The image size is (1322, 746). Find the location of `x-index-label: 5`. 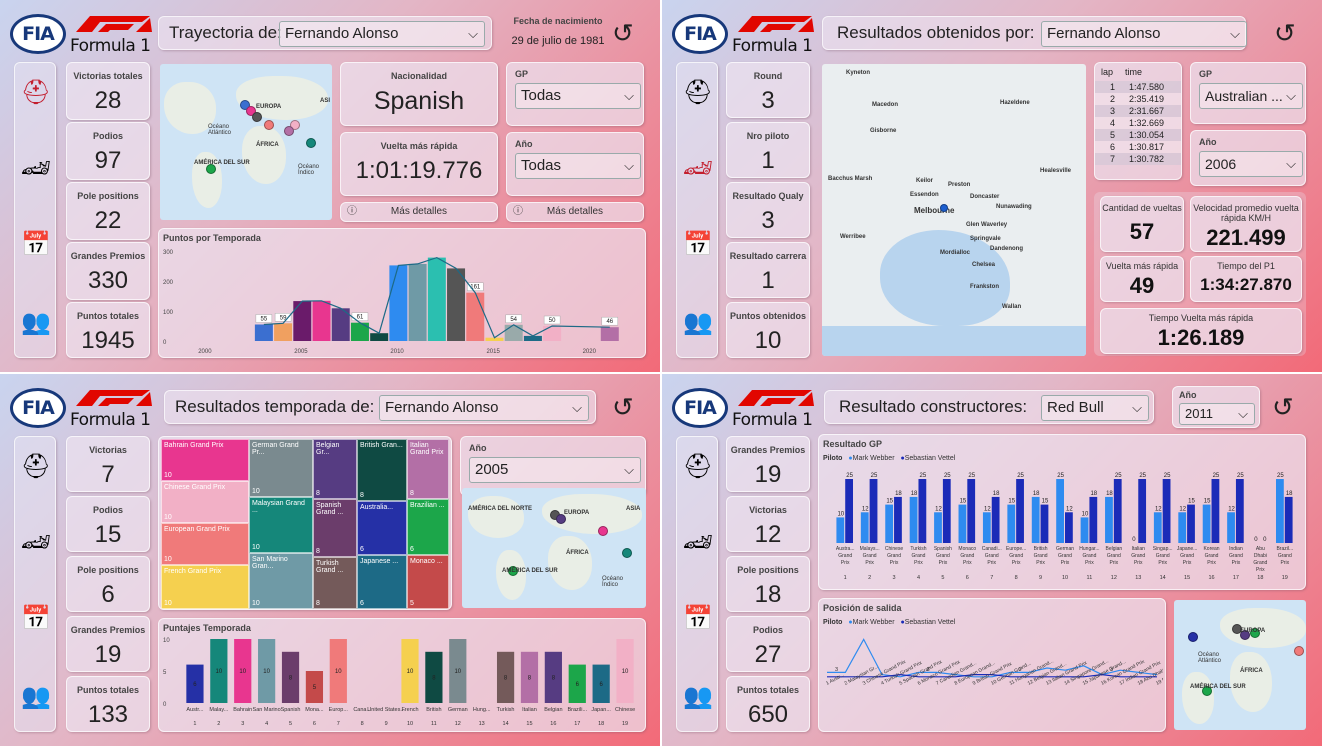

x-index-label: 5 is located at coordinates (290, 724).